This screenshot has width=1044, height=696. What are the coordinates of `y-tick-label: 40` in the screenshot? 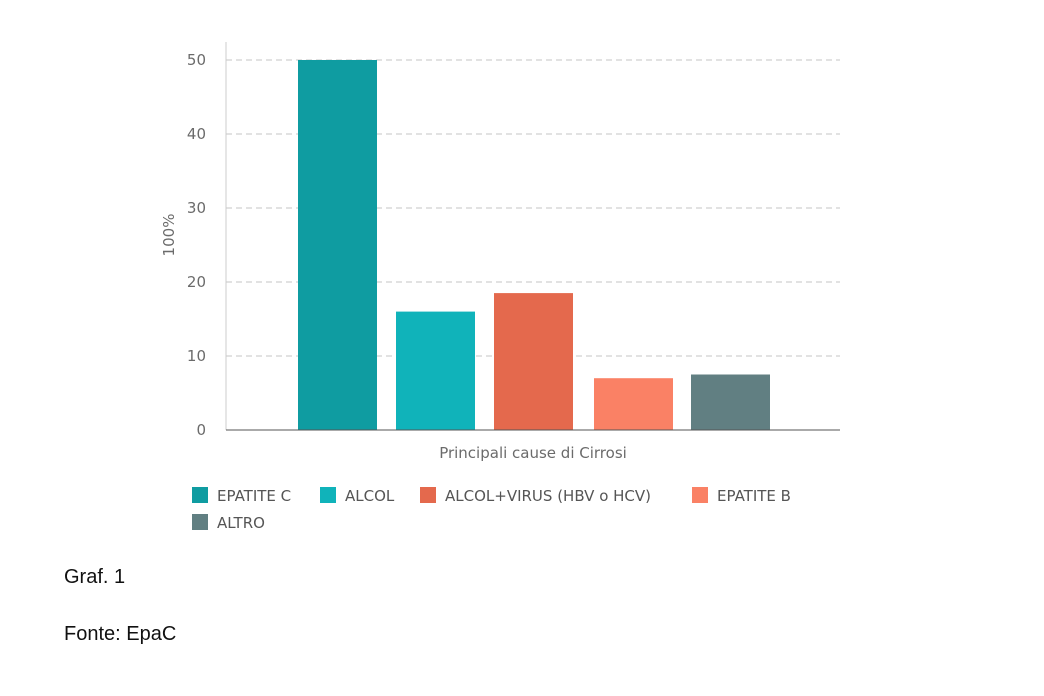 It's located at (196, 134).